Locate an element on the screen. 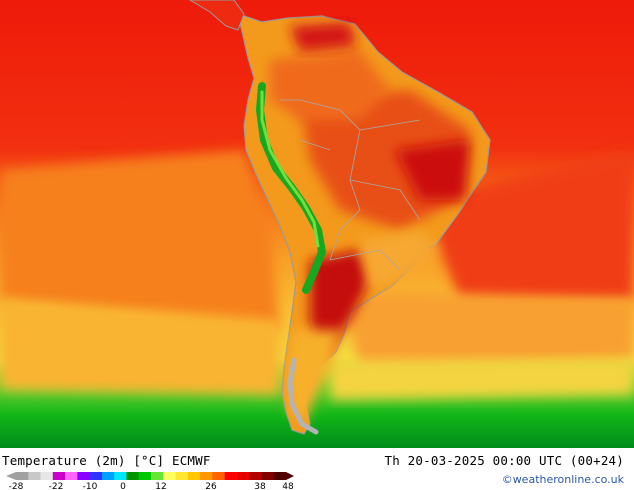 This screenshot has width=634, height=490. colorbar-tick-label: -28 is located at coordinates (16, 486).